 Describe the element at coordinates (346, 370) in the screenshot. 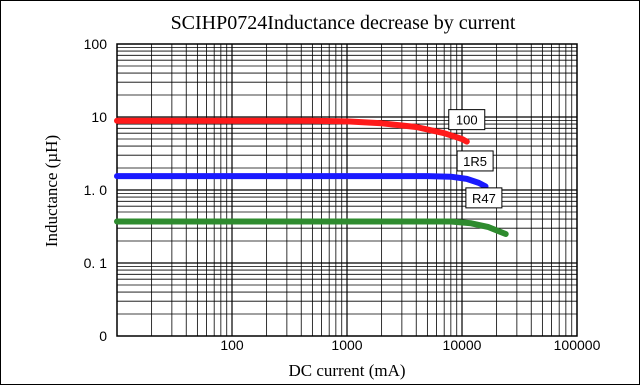

I see `x-axis-label: DC current (mA)` at that location.